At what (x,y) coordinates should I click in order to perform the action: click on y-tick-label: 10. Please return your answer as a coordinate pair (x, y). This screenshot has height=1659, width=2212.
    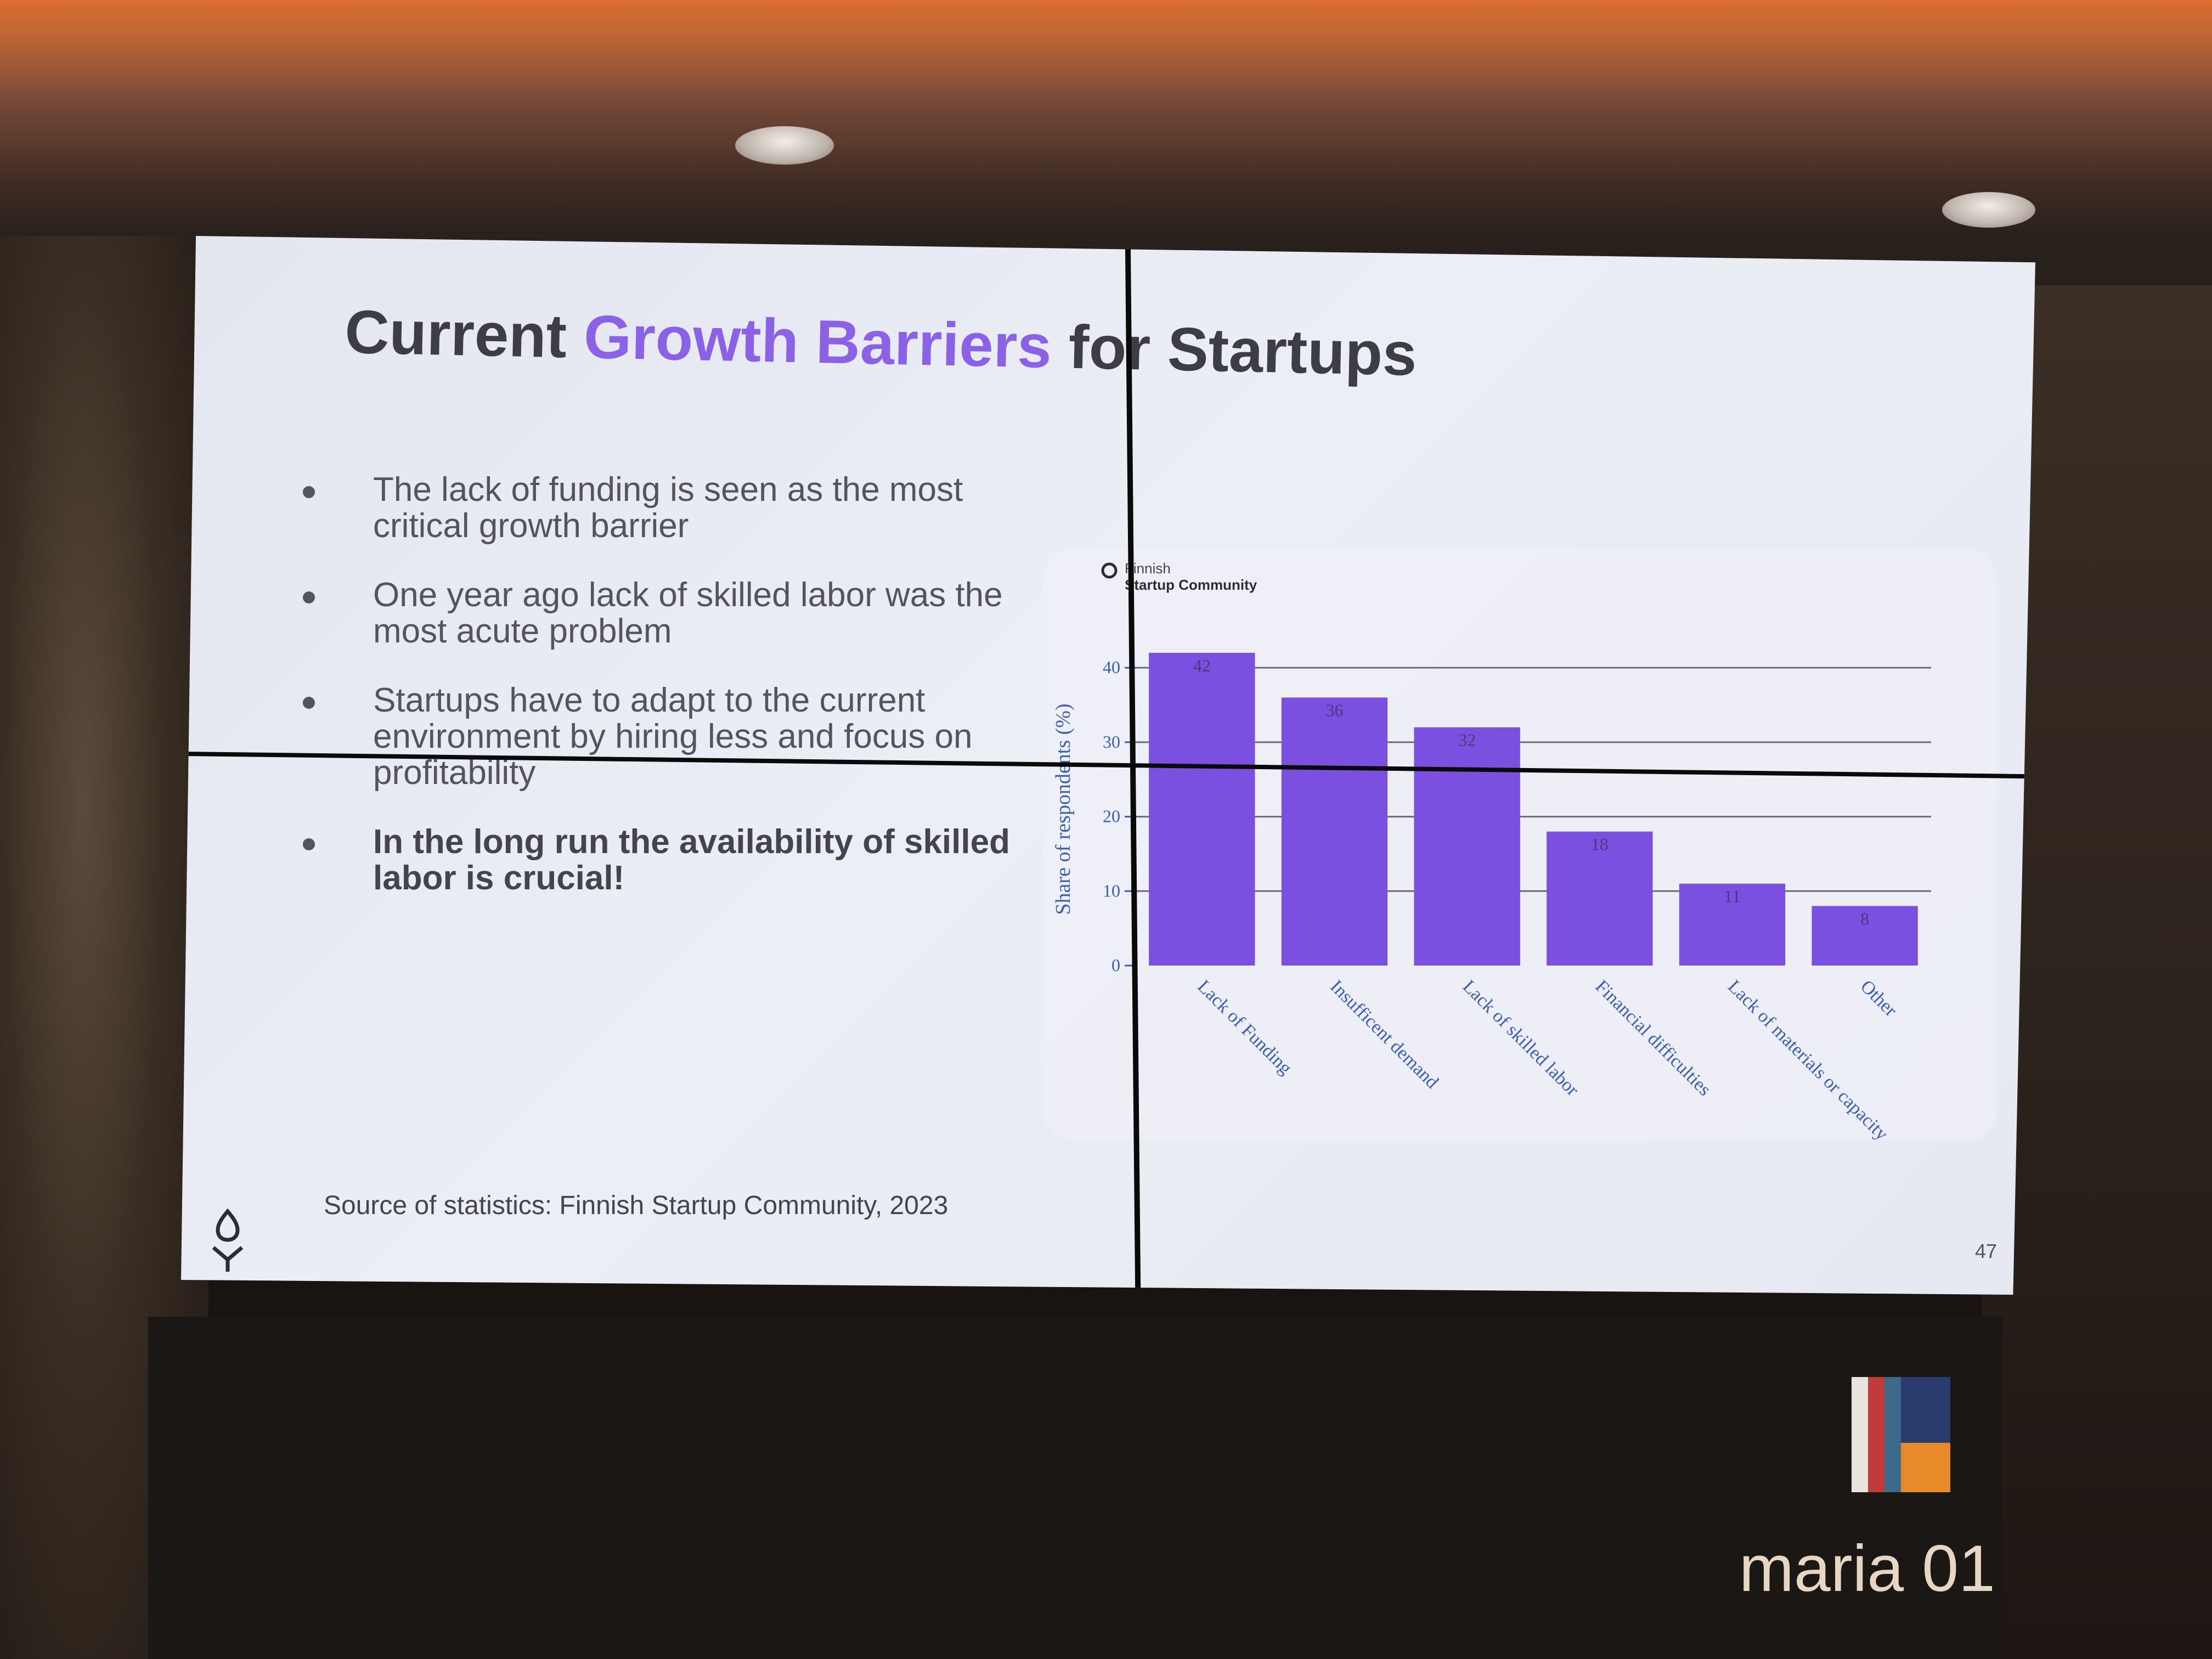
    Looking at the image, I should click on (1111, 890).